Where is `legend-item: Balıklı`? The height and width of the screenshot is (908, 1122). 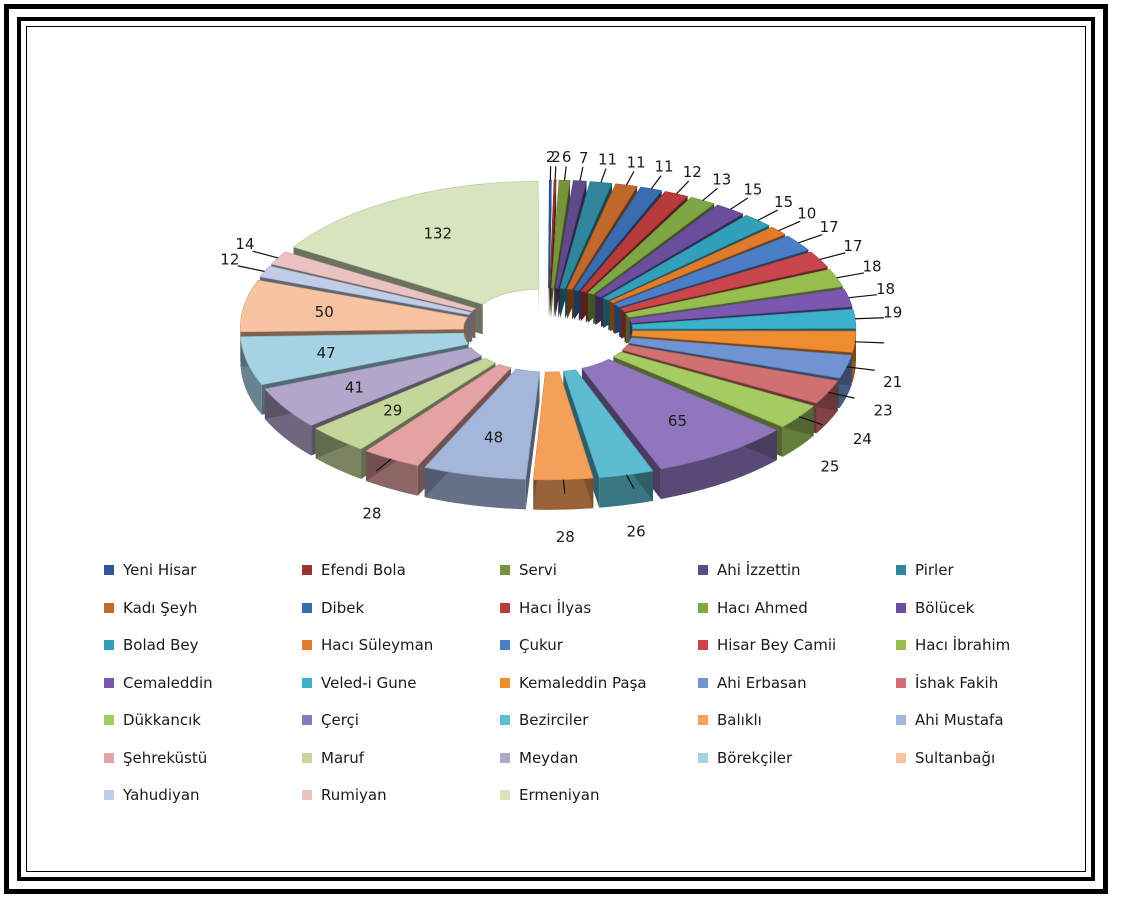
legend-item: Balıklı is located at coordinates (730, 720).